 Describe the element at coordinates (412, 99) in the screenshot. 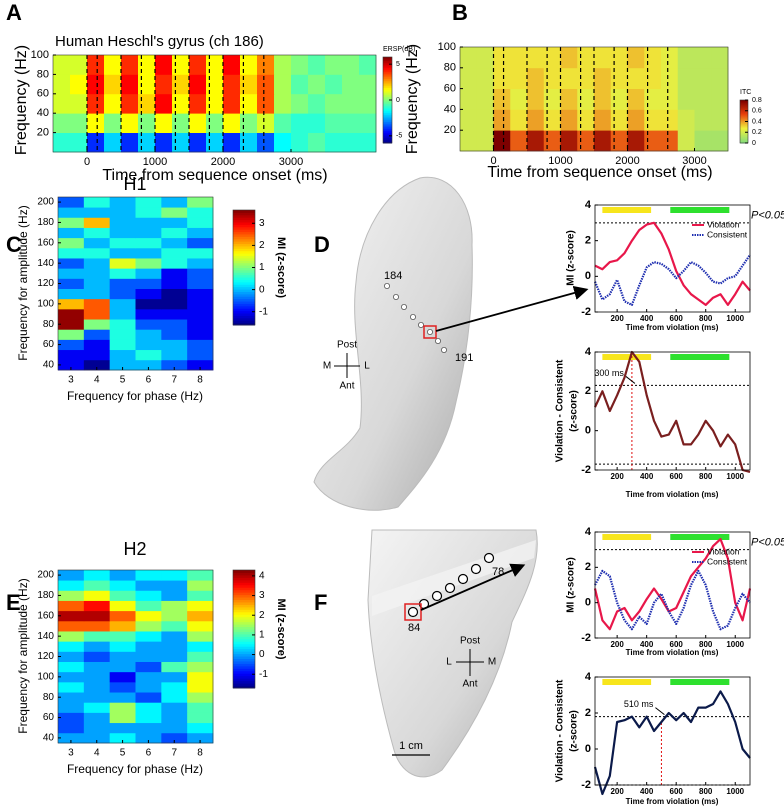

I see `y-axis-label: Frequency (Hz)` at that location.